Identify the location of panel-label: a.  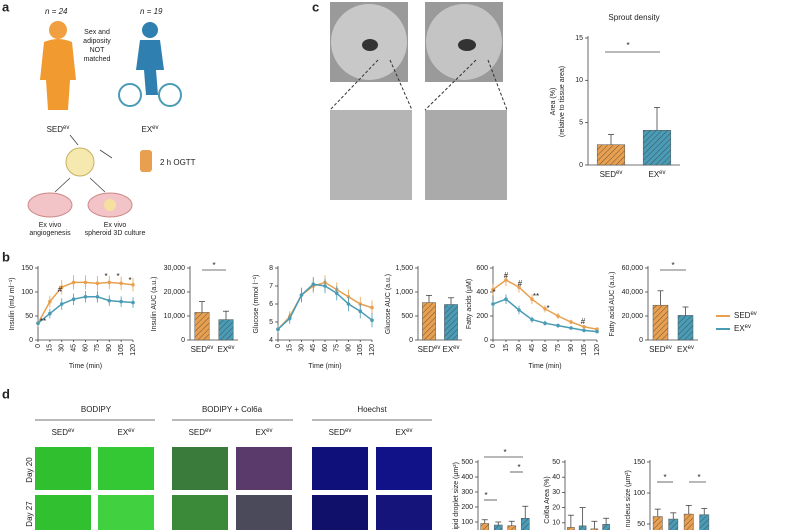
(6, 7).